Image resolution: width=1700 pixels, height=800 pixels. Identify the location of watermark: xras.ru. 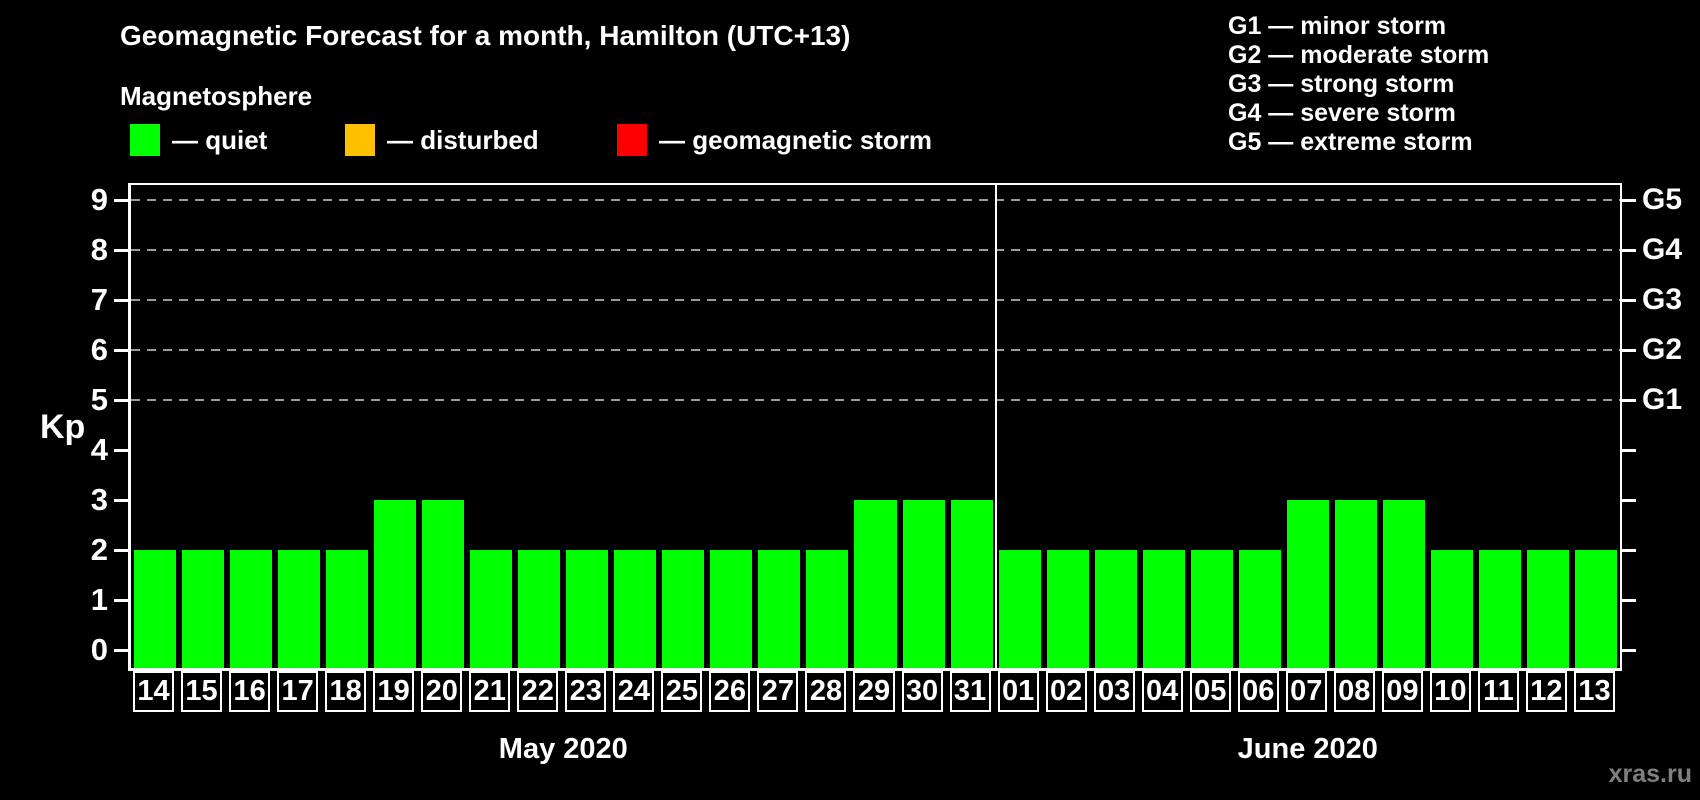
(1650, 774).